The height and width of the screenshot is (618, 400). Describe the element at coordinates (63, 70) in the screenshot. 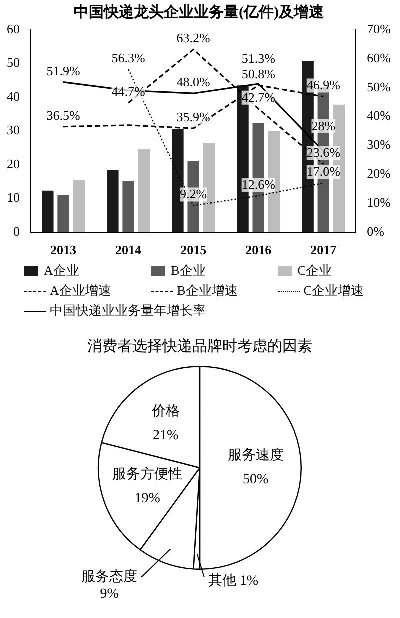

I see `data-label: 51.9%` at that location.